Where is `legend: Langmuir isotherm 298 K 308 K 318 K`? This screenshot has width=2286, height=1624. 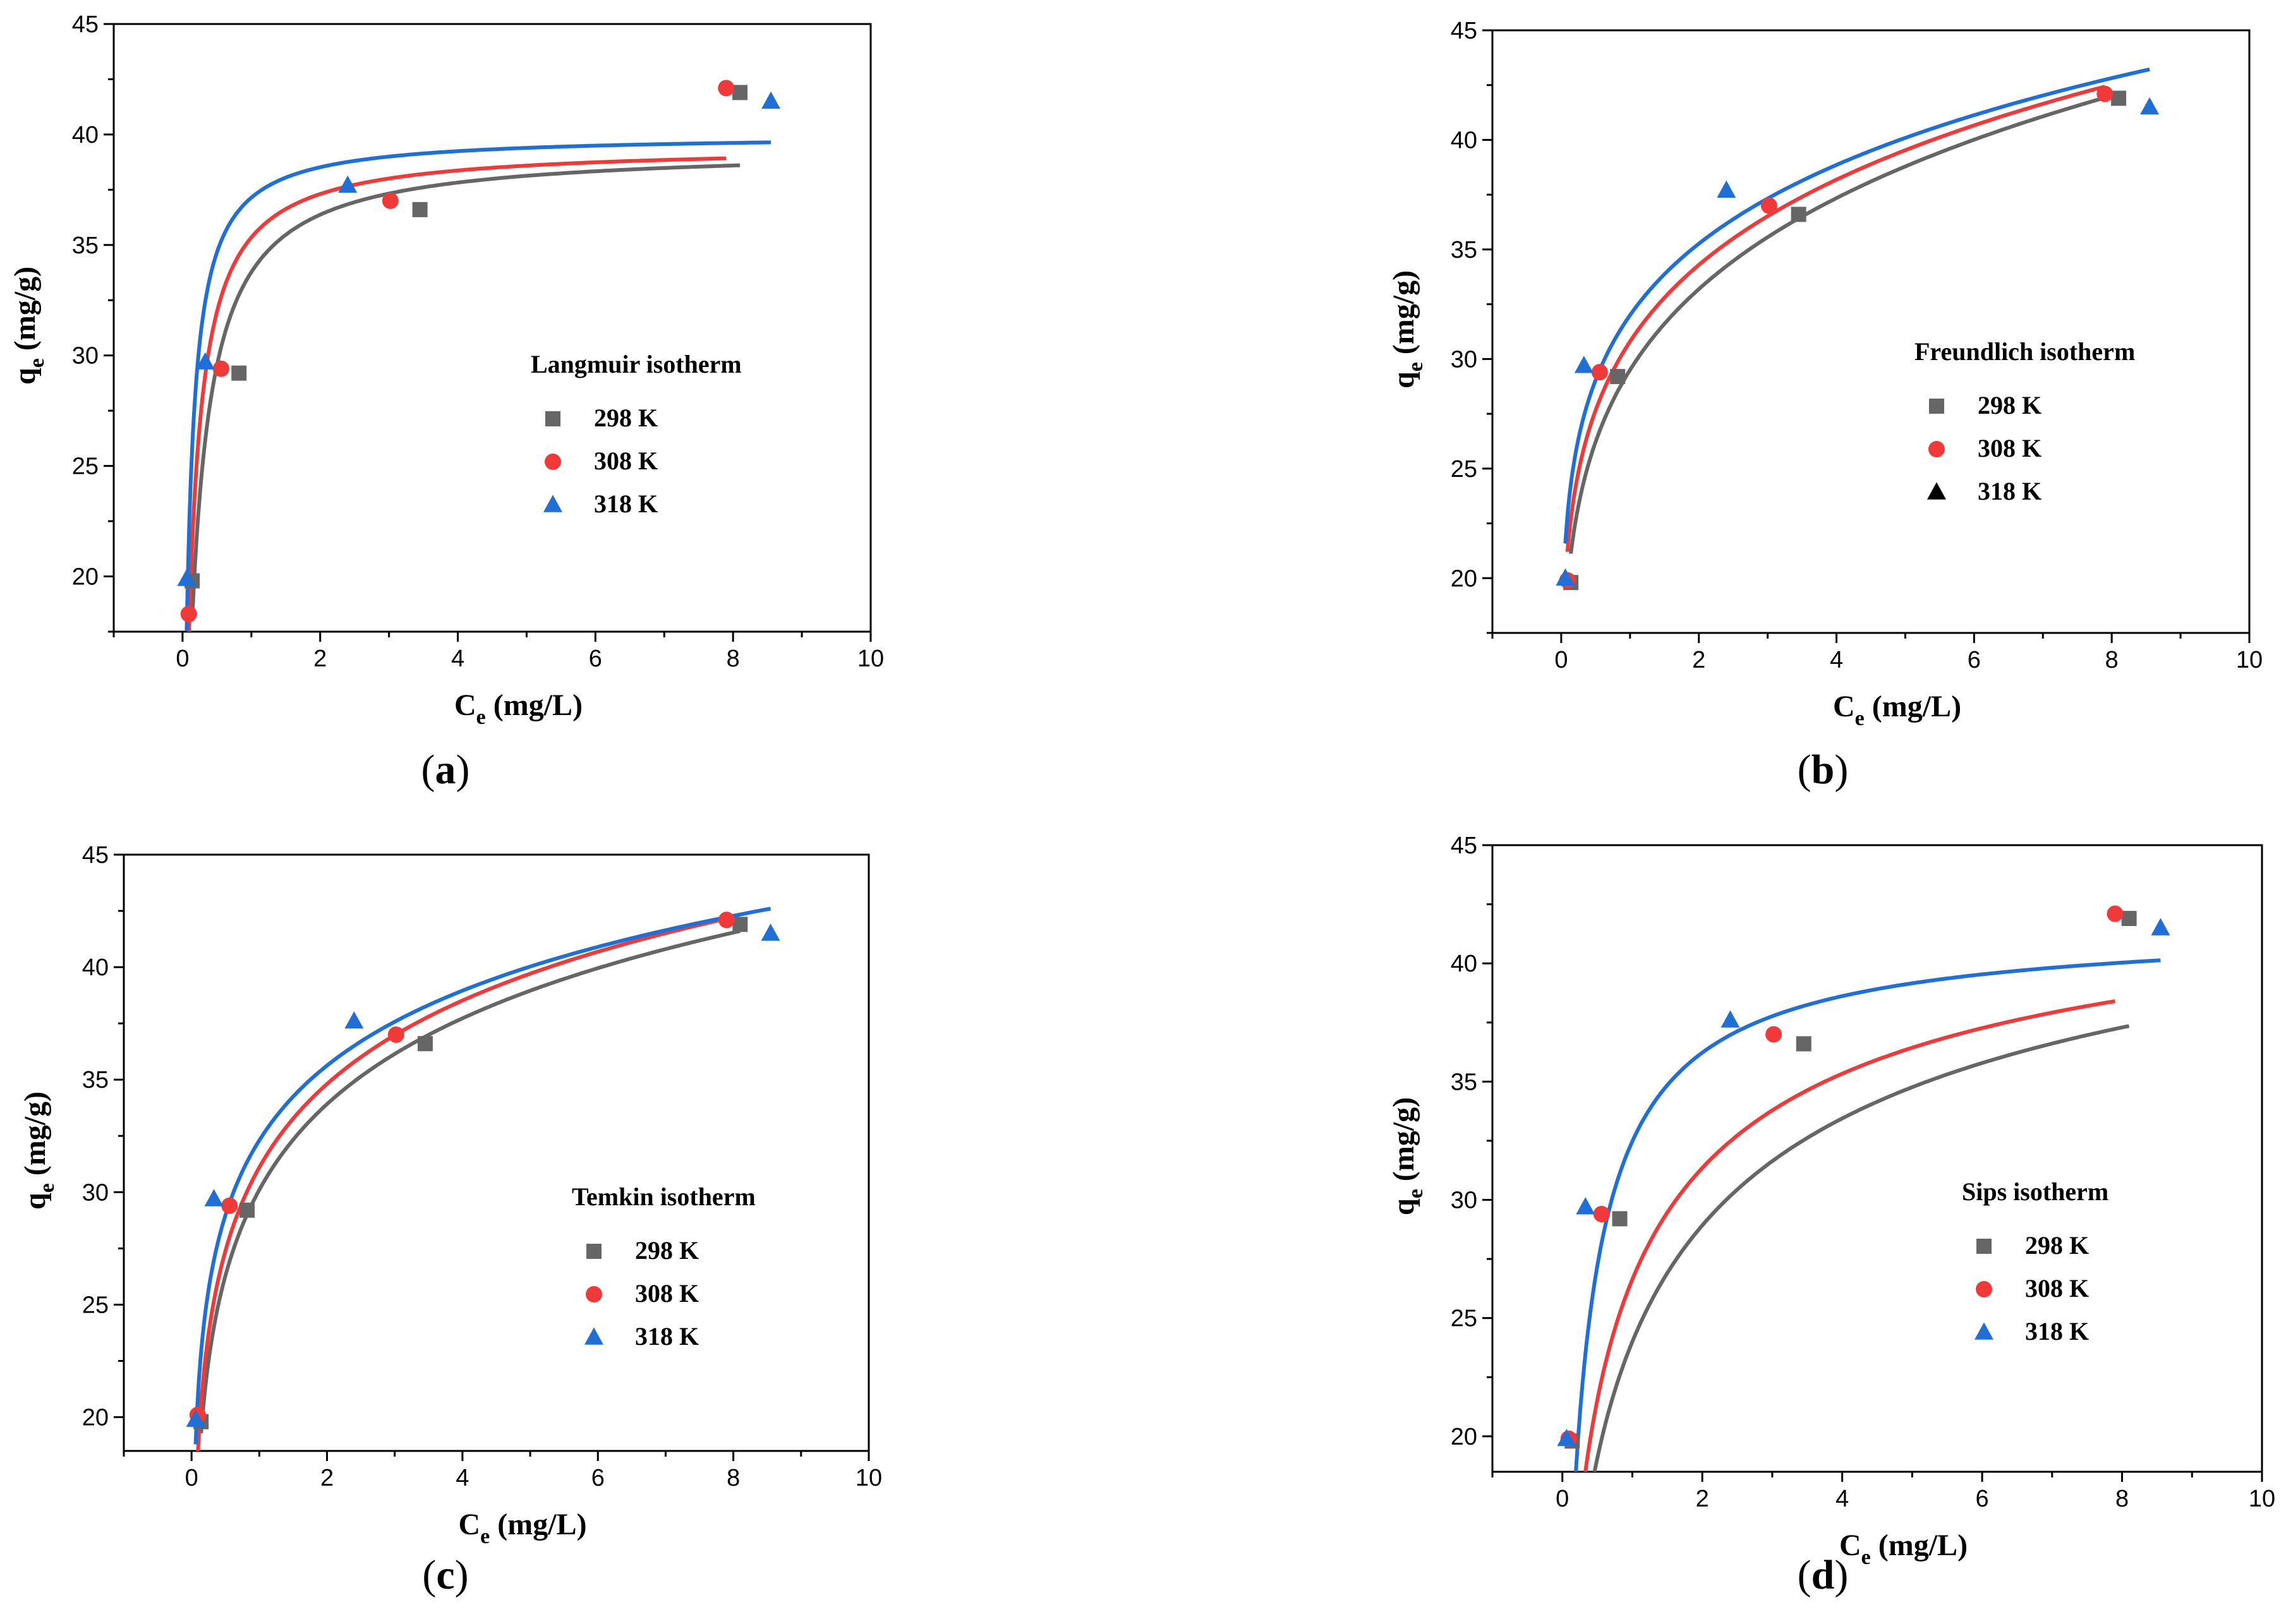
legend: Langmuir isotherm 298 K 308 K 318 K is located at coordinates (636, 434).